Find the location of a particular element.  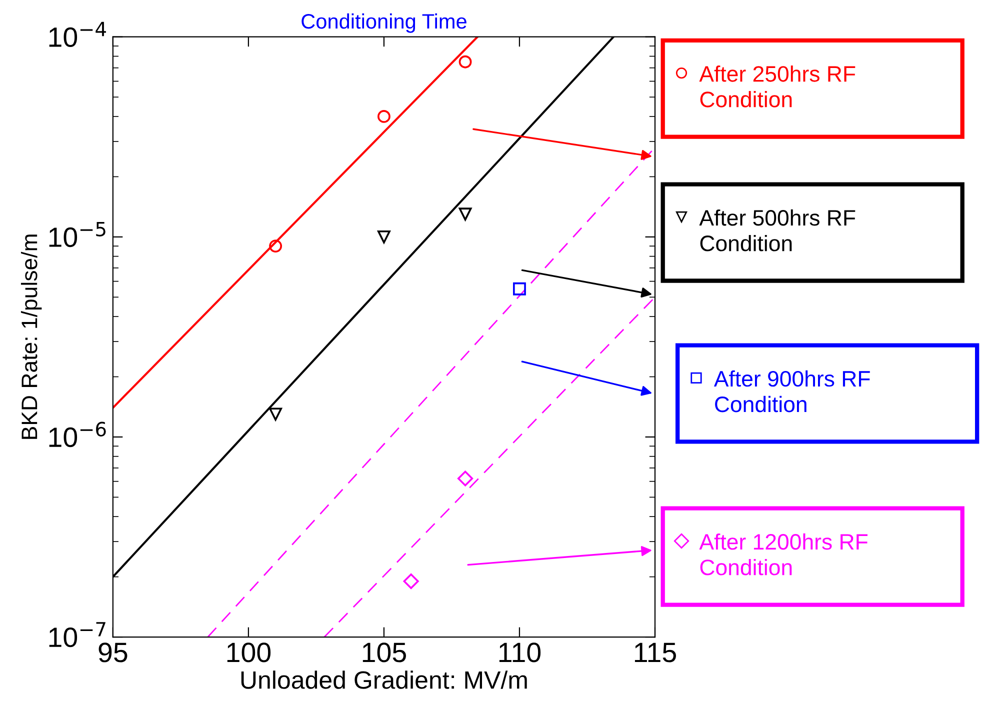

x-axis-title: Unloaded Gradient: MV/m is located at coordinates (384, 679).